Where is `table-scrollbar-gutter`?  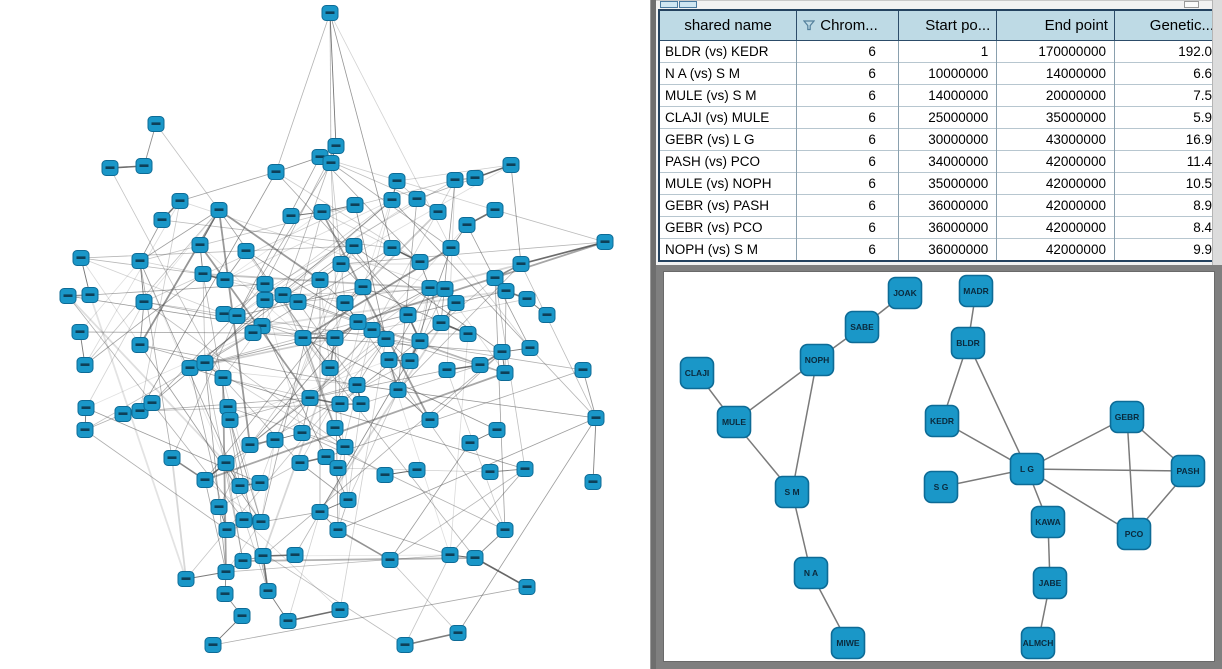 table-scrollbar-gutter is located at coordinates (1217, 132).